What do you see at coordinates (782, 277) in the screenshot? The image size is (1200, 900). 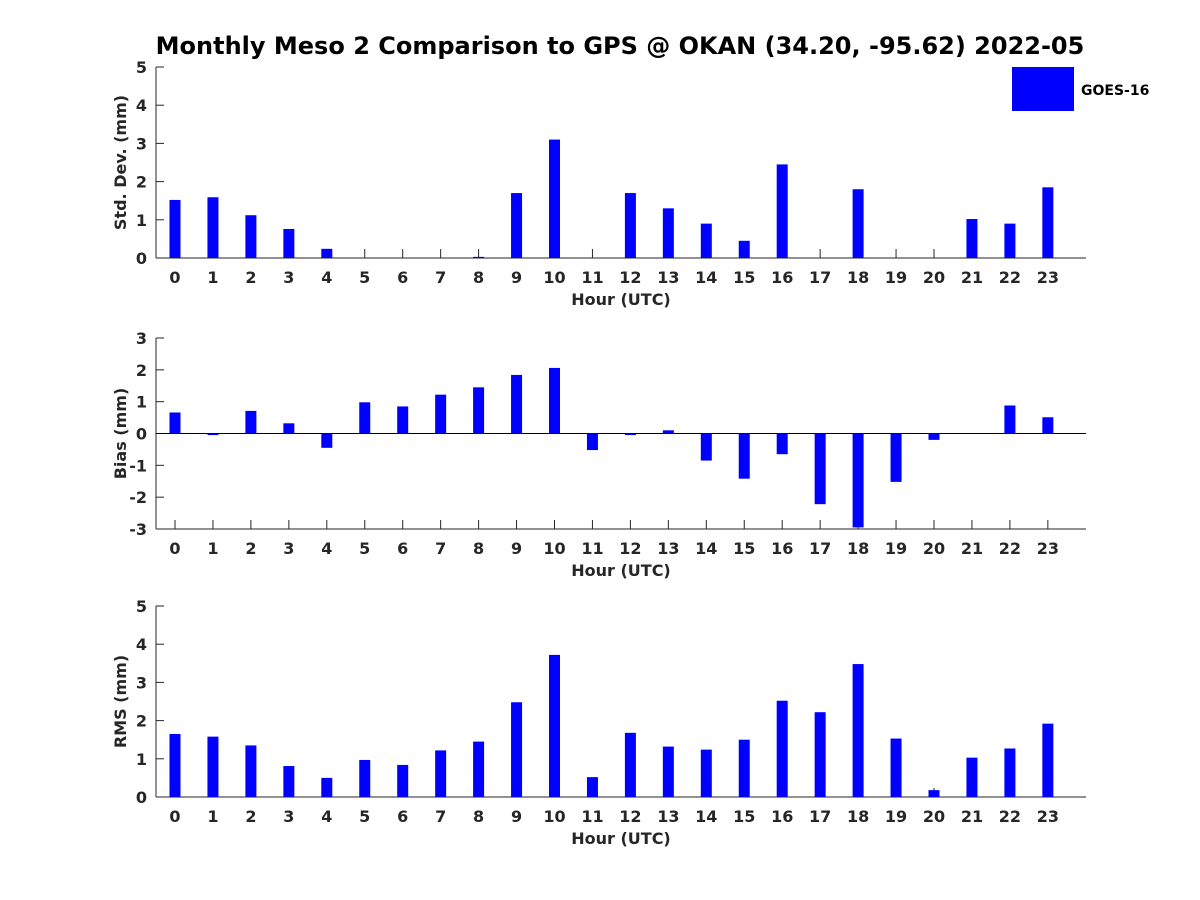 I see `std-dev-x-tick-label: 16` at bounding box center [782, 277].